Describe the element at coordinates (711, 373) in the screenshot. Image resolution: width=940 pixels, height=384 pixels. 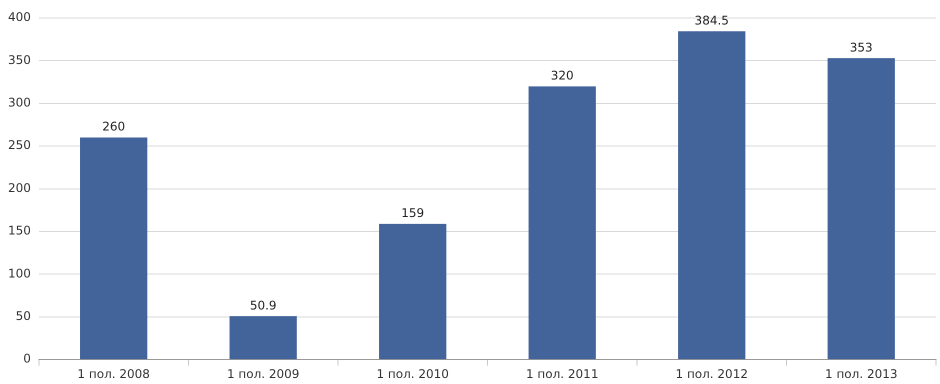
I see `x-tick-label: 1 пол. 2012` at that location.